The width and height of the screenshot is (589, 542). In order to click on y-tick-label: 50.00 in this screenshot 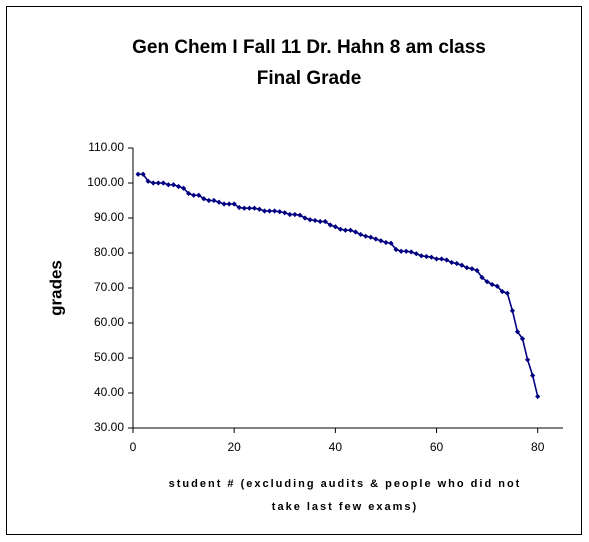, I will do `click(109, 357)`.